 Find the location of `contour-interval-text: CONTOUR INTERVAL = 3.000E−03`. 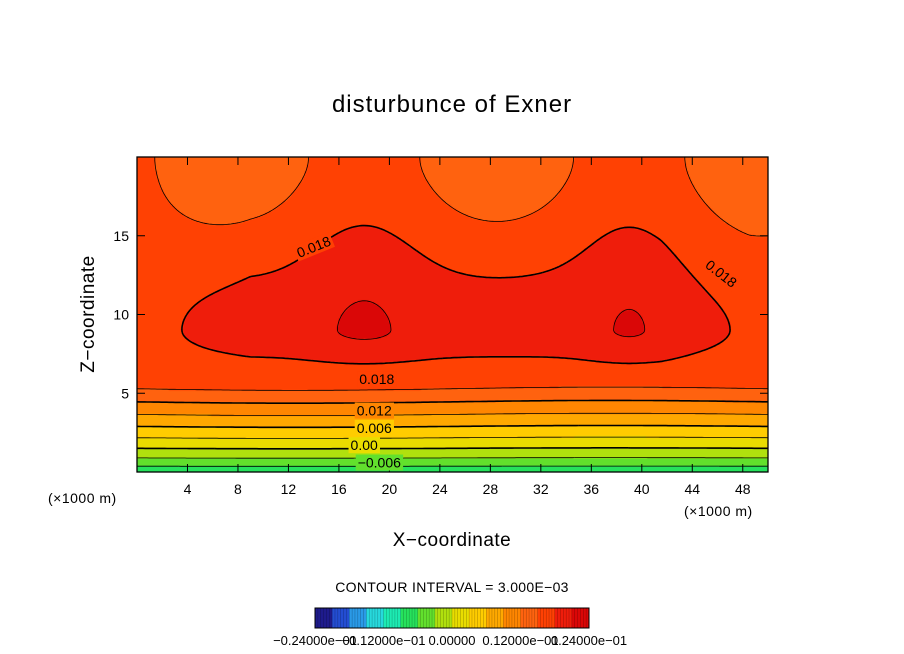

contour-interval-text: CONTOUR INTERVAL = 3.000E−03 is located at coordinates (452, 587).